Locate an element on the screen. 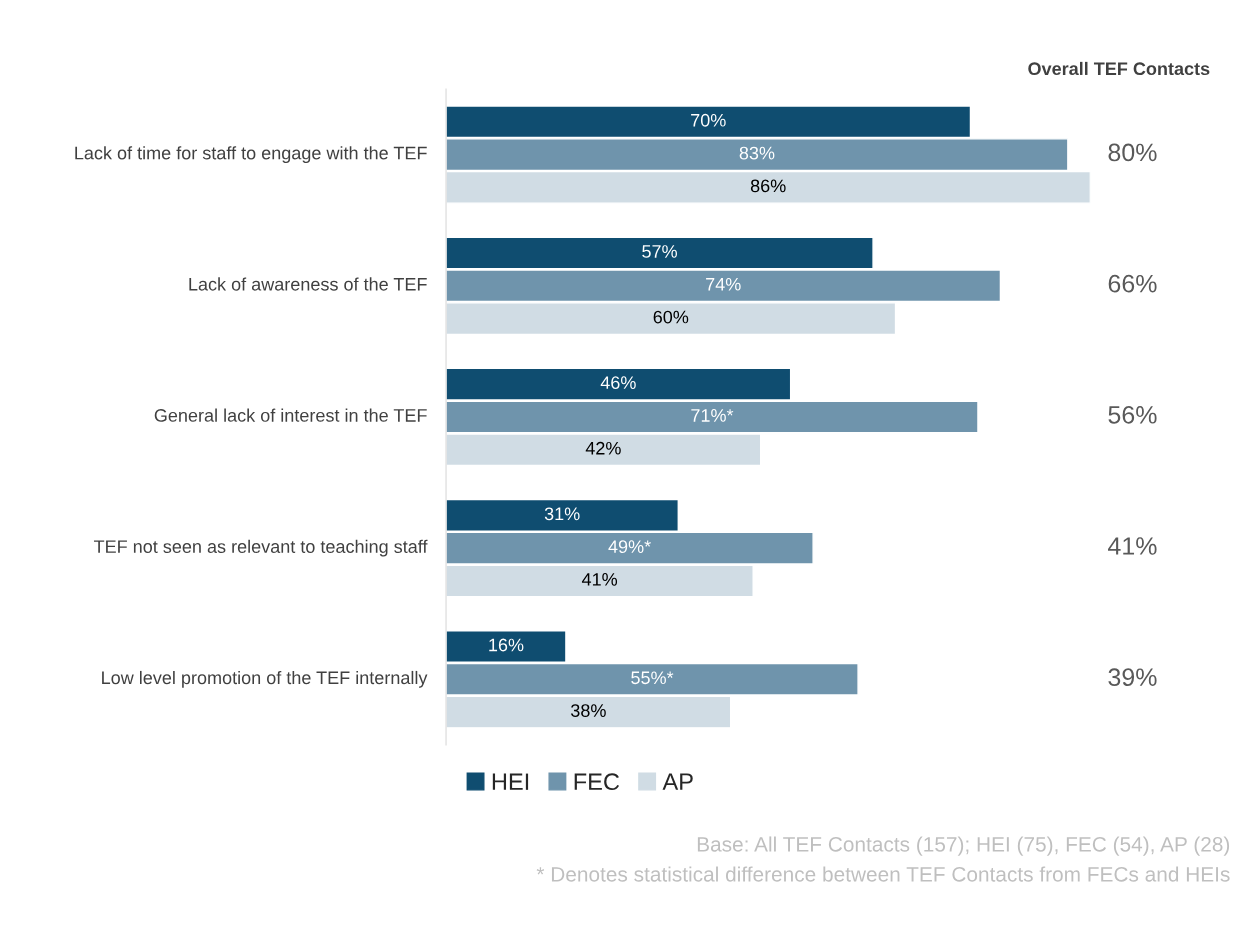  data-label: 41% is located at coordinates (599, 579).